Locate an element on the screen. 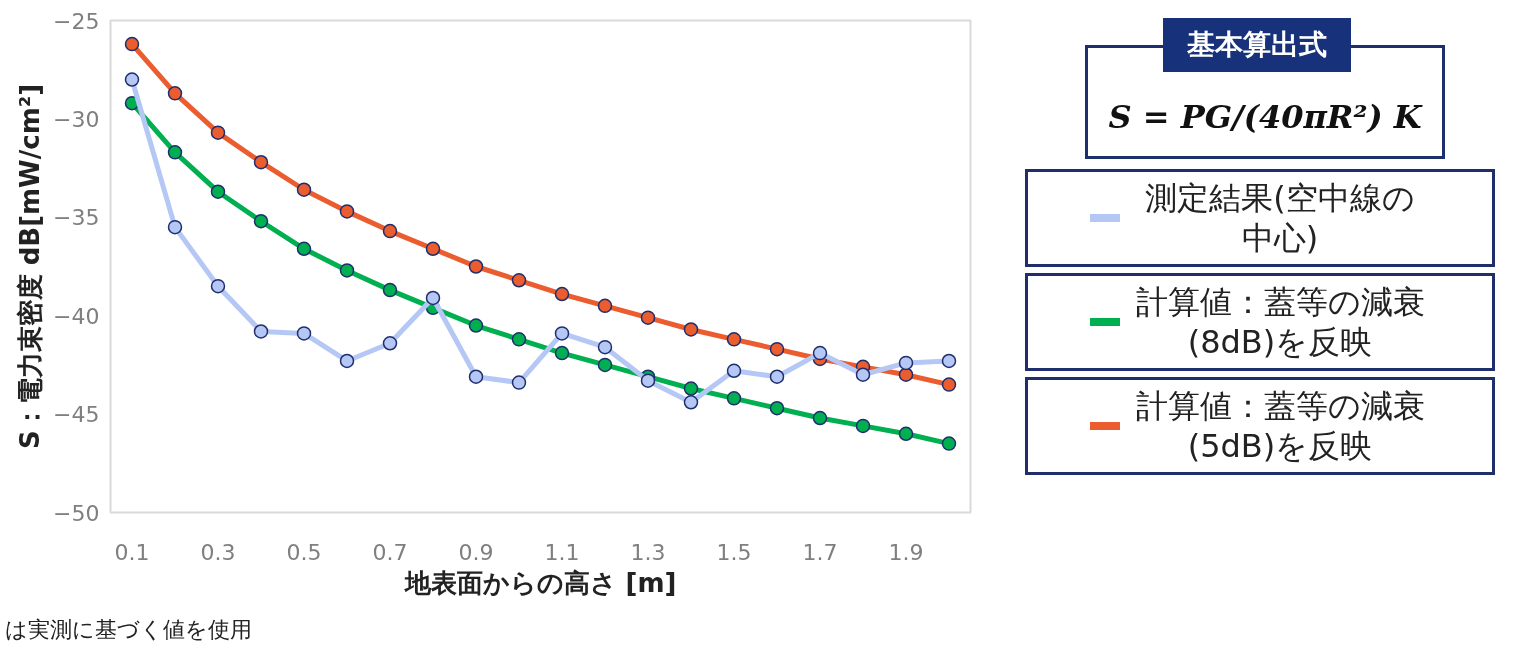 The height and width of the screenshot is (657, 1514). x-tick-label: 1.3 is located at coordinates (648, 552).